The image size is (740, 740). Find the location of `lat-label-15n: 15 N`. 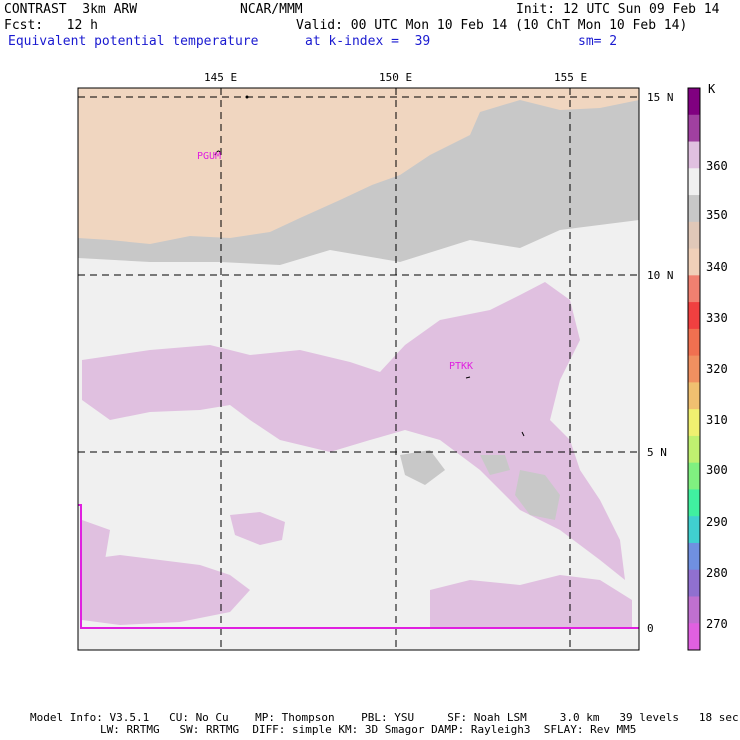

lat-label-15n: 15 N is located at coordinates (660, 97).